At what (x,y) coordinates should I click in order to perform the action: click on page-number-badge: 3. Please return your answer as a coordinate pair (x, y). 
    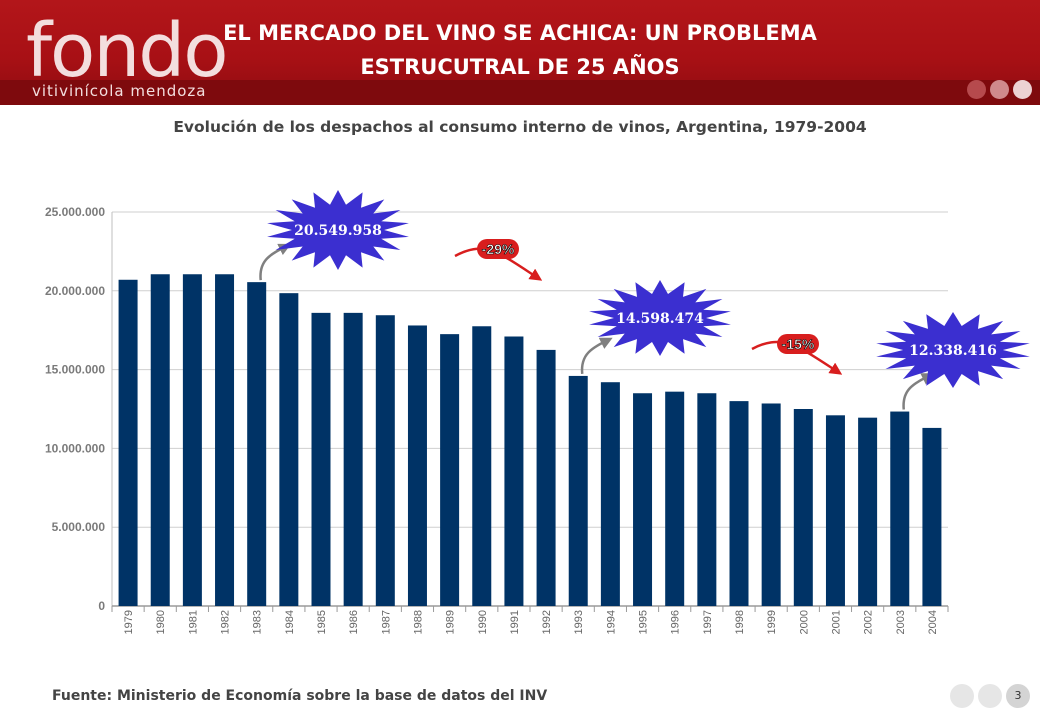
    Looking at the image, I should click on (1018, 696).